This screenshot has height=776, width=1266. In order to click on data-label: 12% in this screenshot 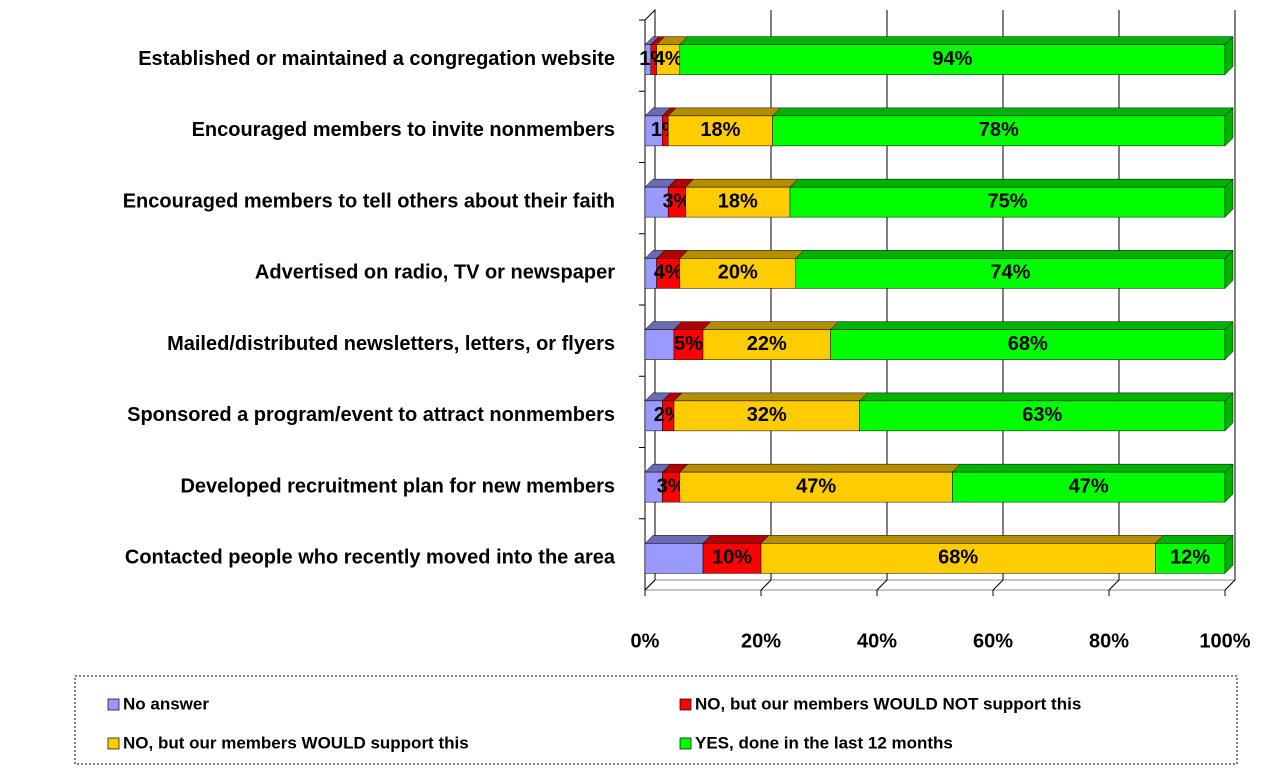, I will do `click(1190, 558)`.